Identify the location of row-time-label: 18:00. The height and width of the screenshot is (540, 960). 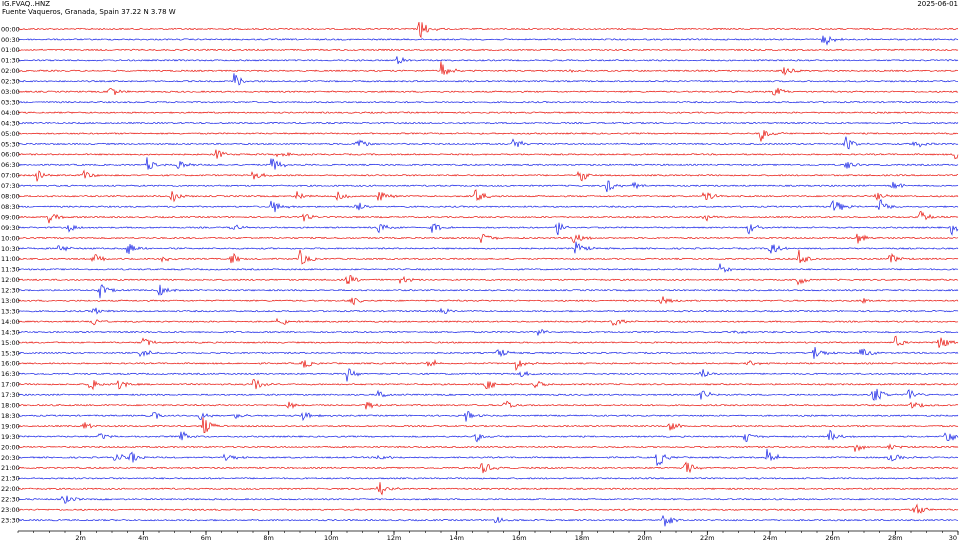
(10, 406).